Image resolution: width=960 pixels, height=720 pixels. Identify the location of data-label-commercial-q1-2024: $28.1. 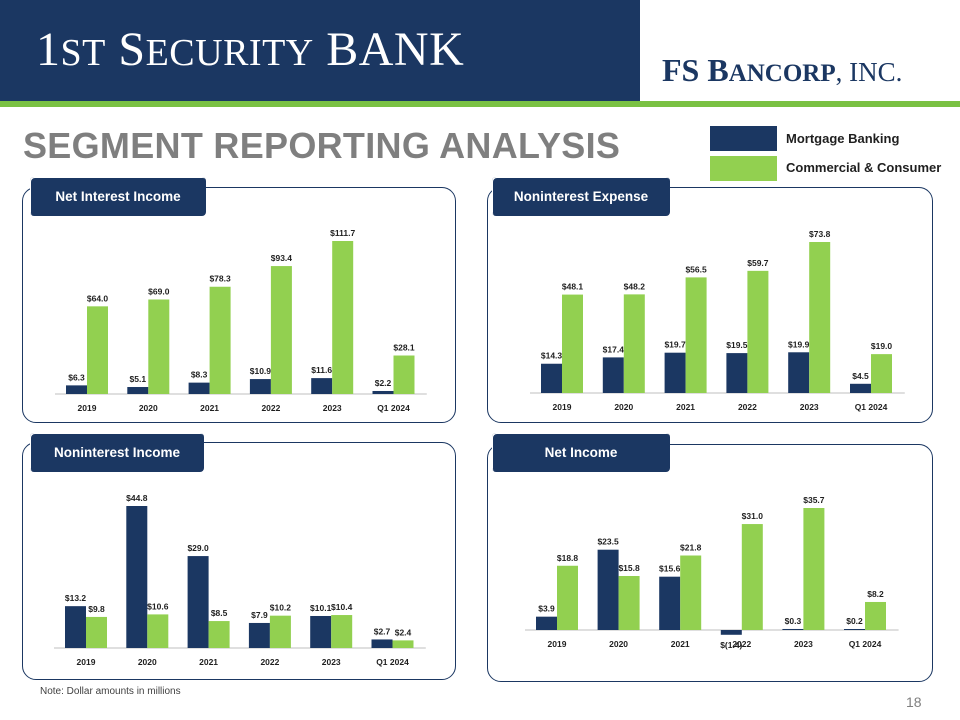
(404, 348).